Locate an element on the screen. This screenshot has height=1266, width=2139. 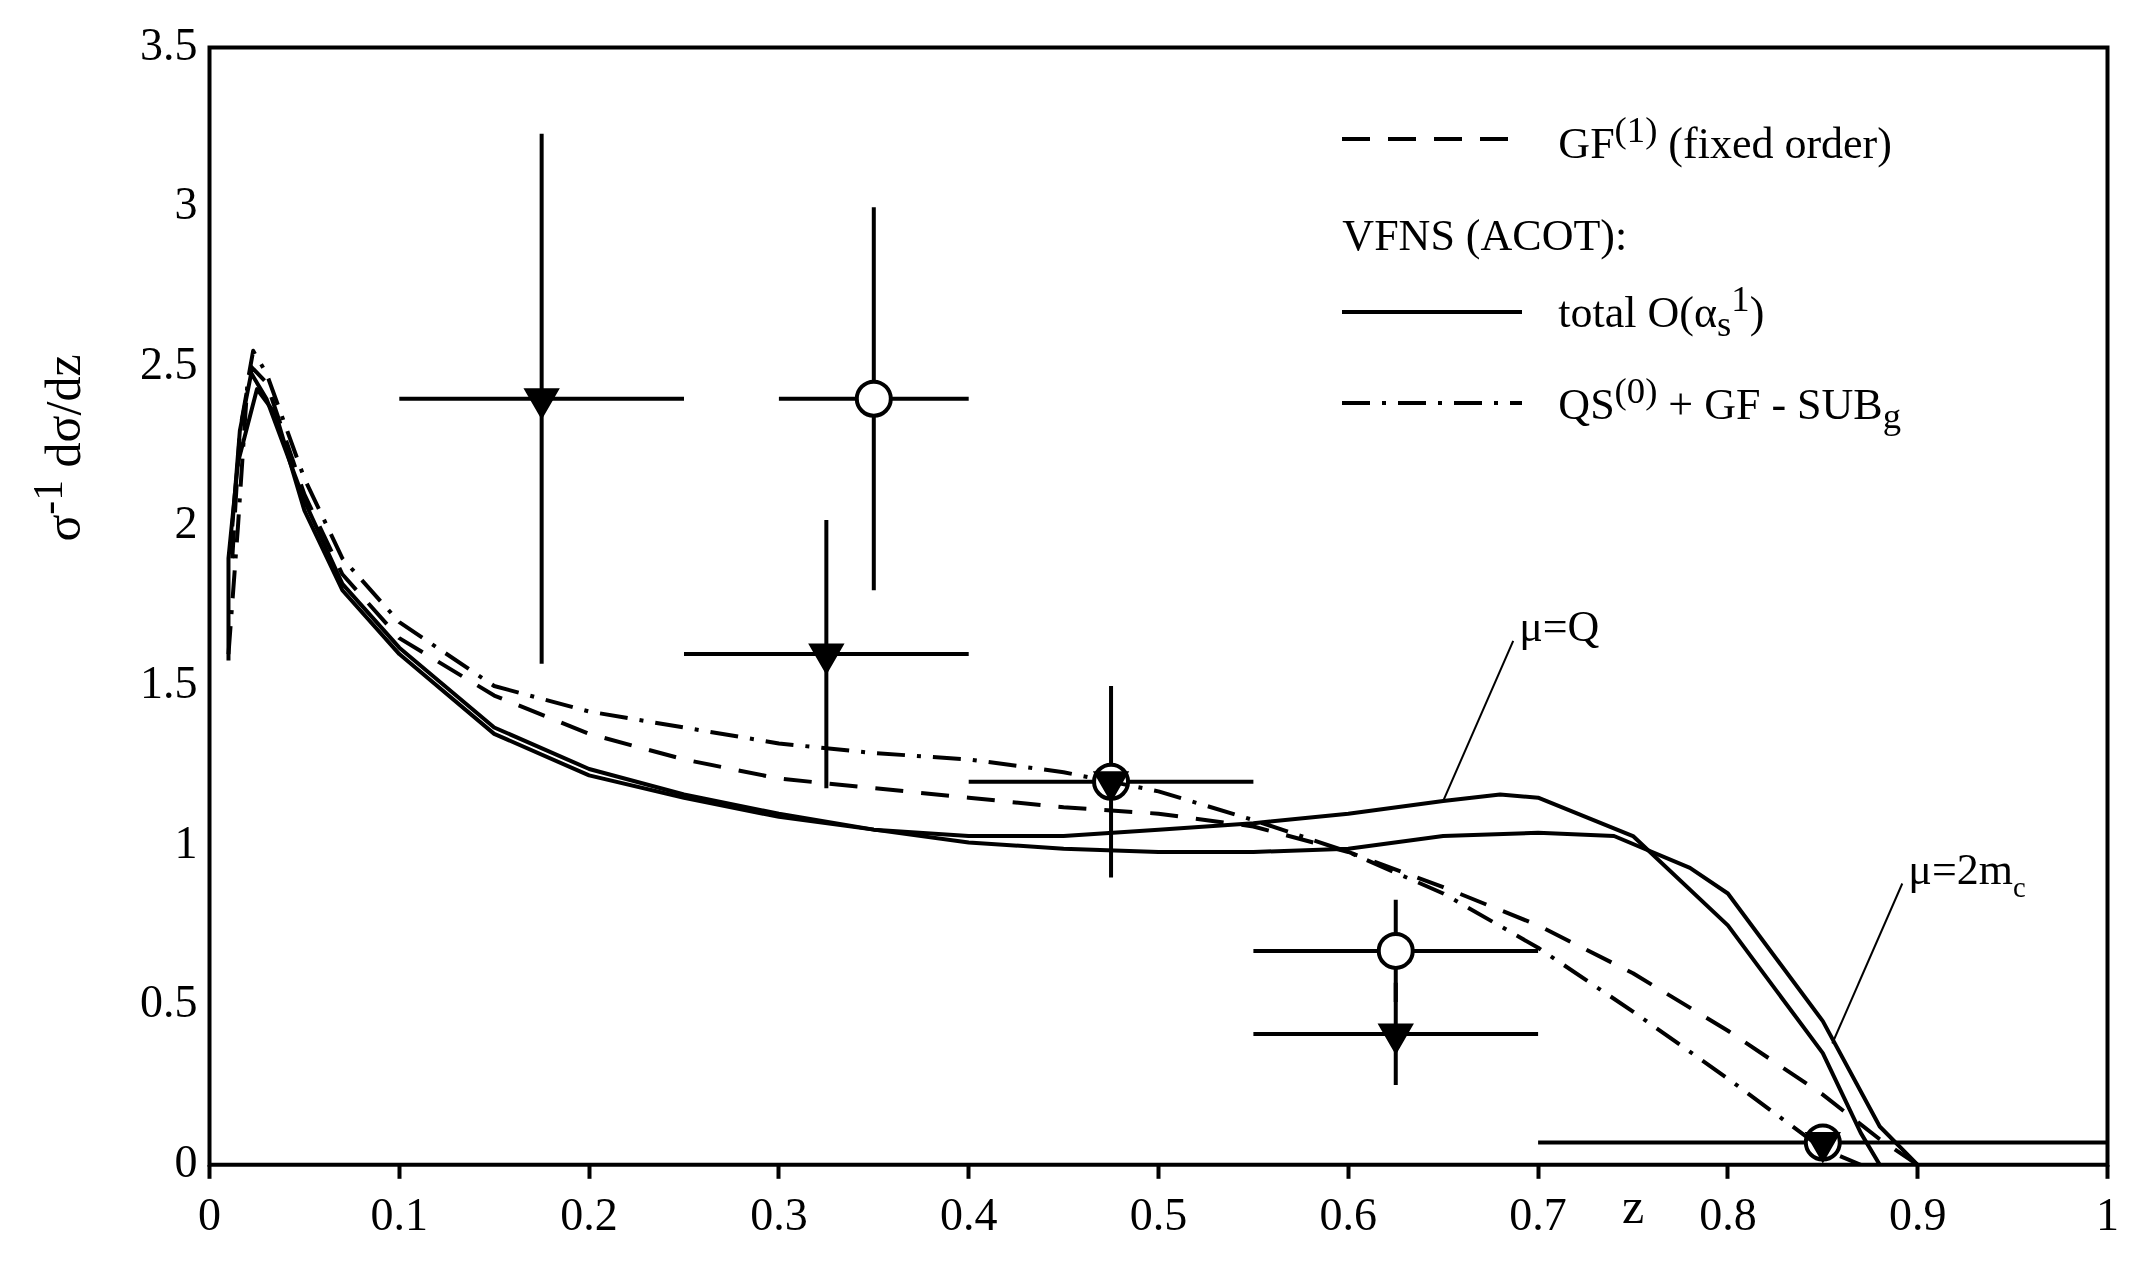
x-tick-label: 0.9 is located at coordinates (1917, 1215).